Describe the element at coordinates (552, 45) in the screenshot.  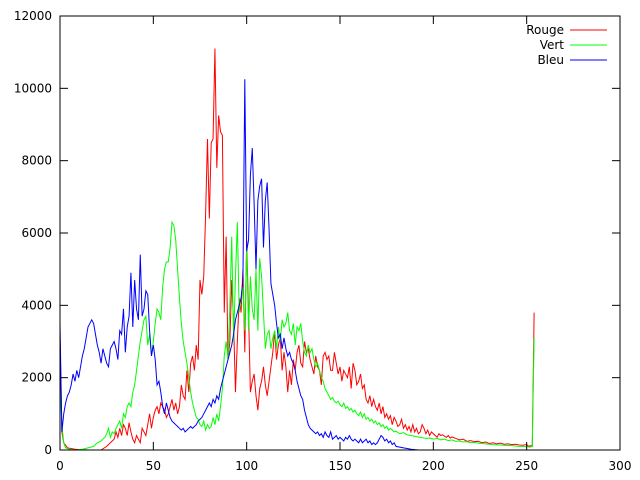
I see `legend-label-vert: Vert` at that location.